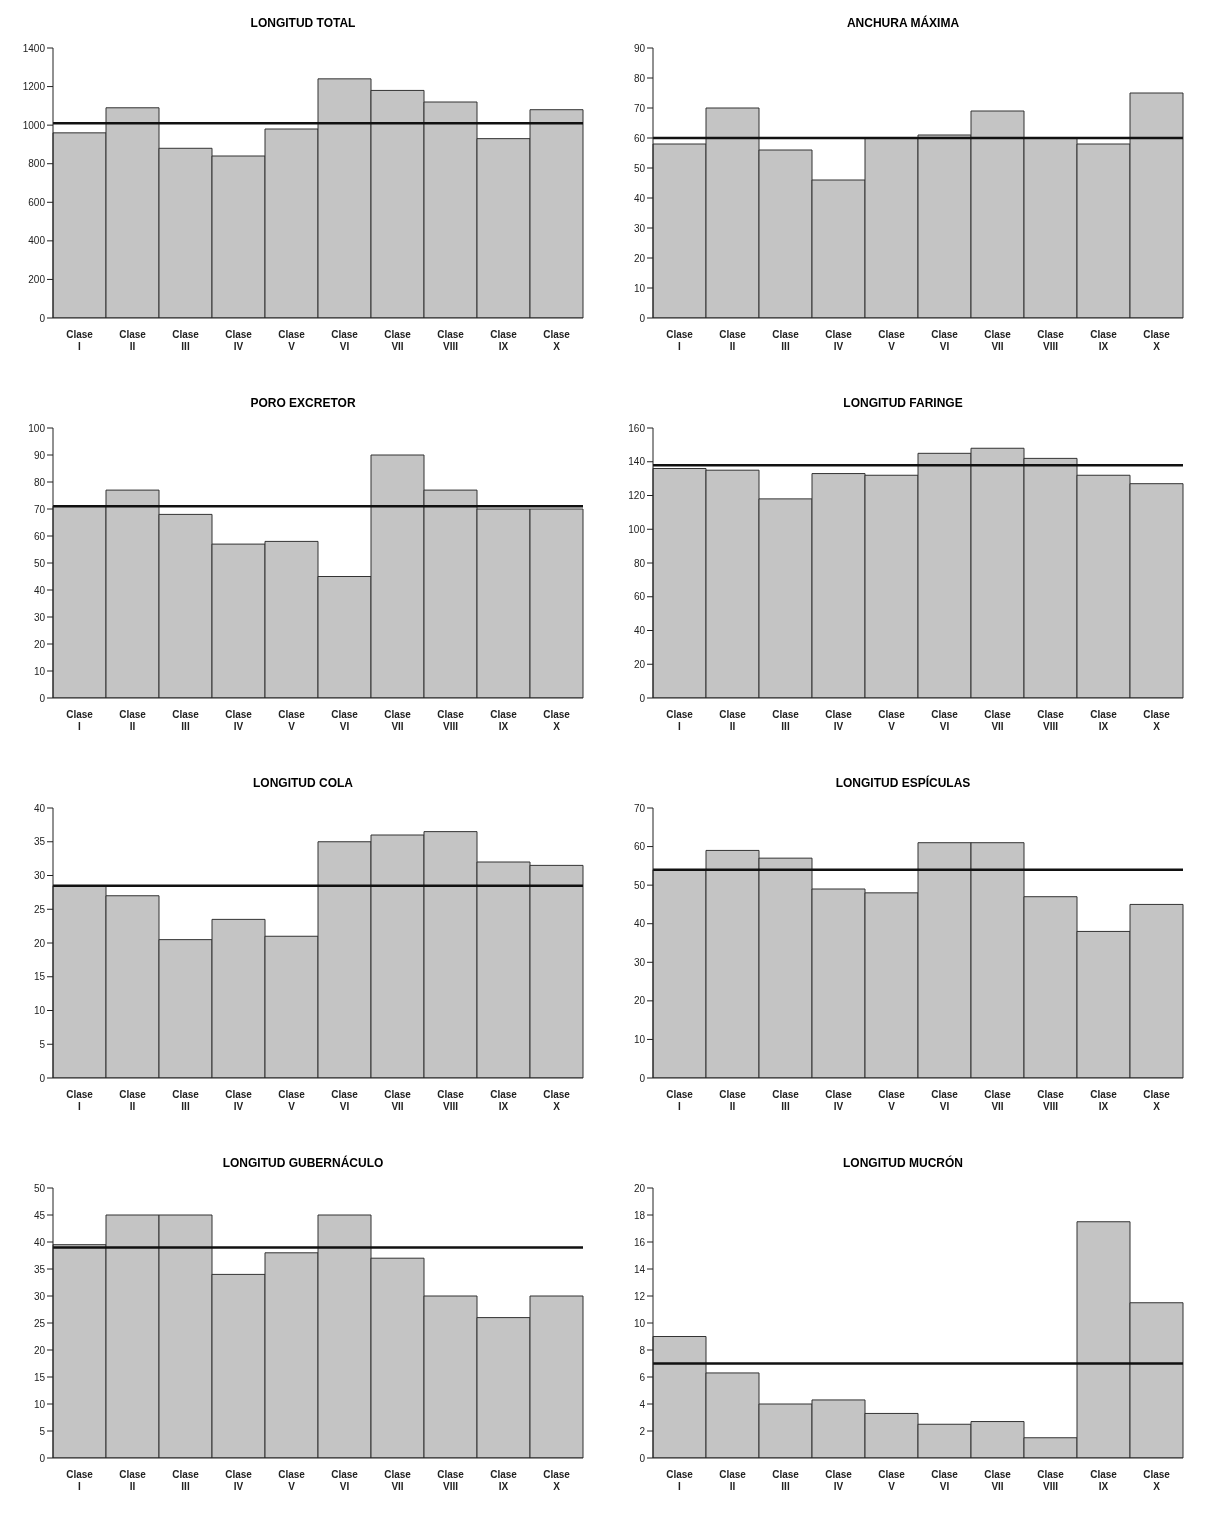  Describe the element at coordinates (639, 48) in the screenshot. I see `y-tick-label: 90` at that location.